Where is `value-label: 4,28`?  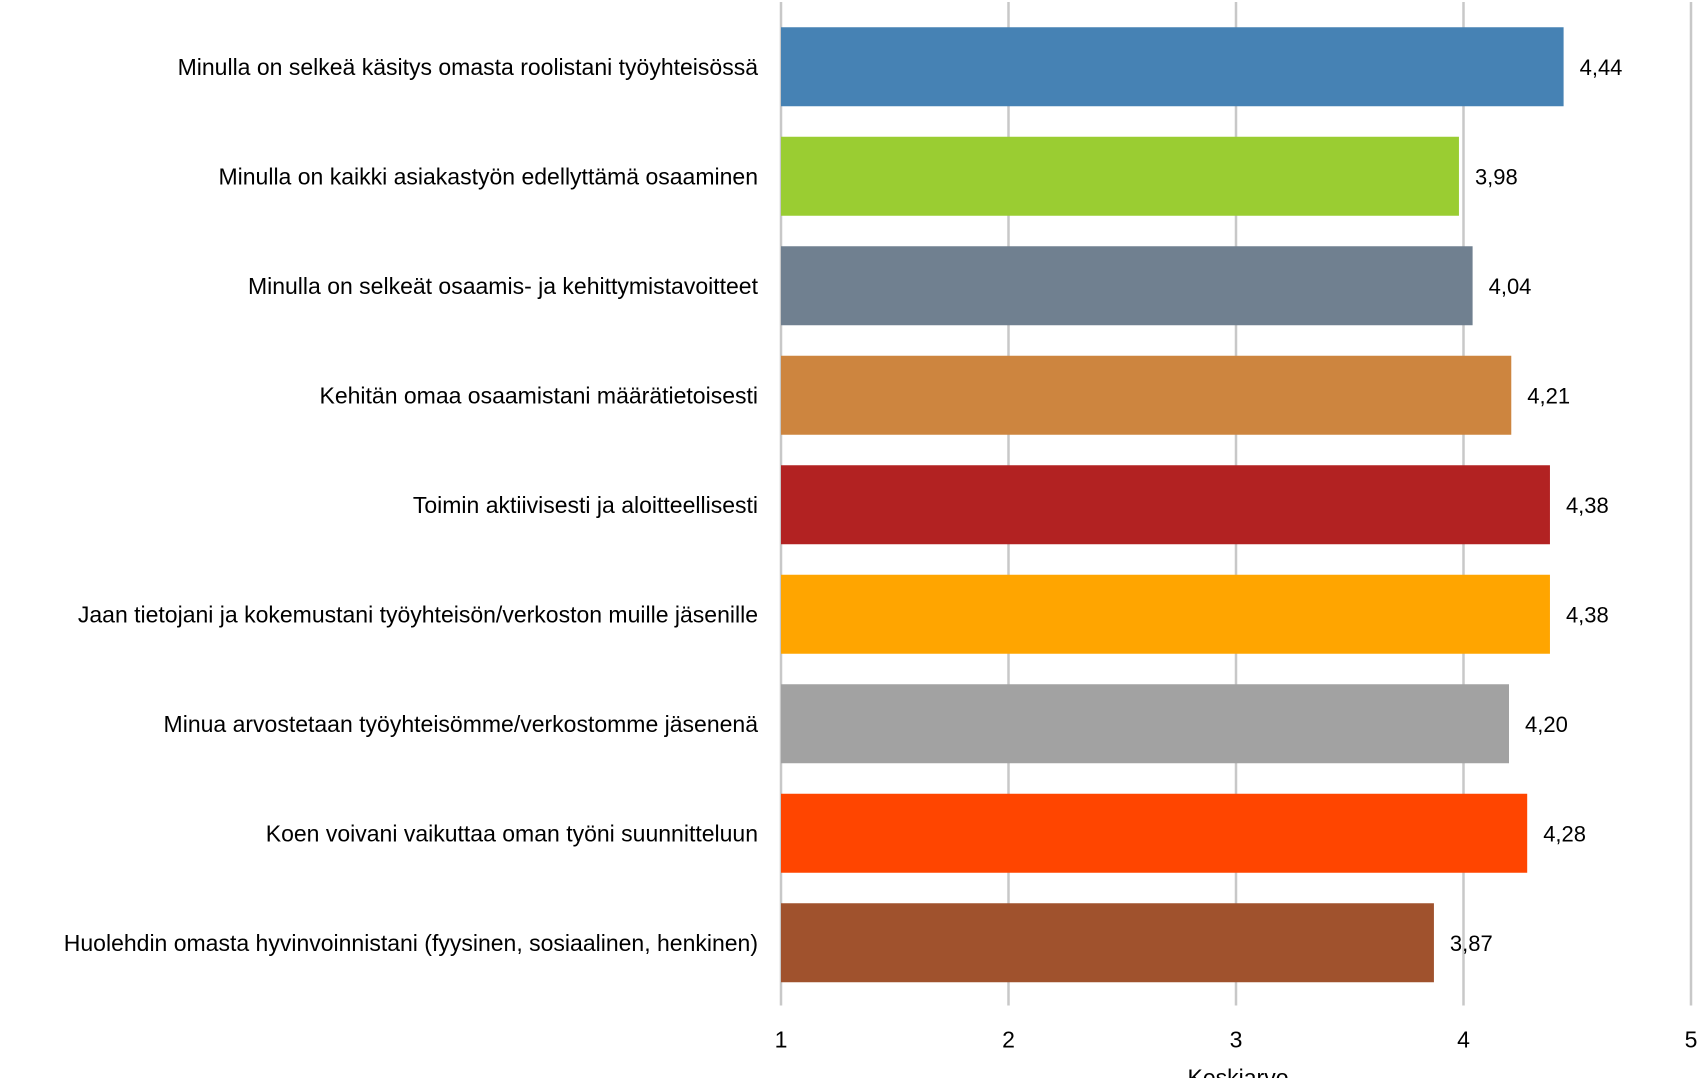
value-label: 4,28 is located at coordinates (1564, 833).